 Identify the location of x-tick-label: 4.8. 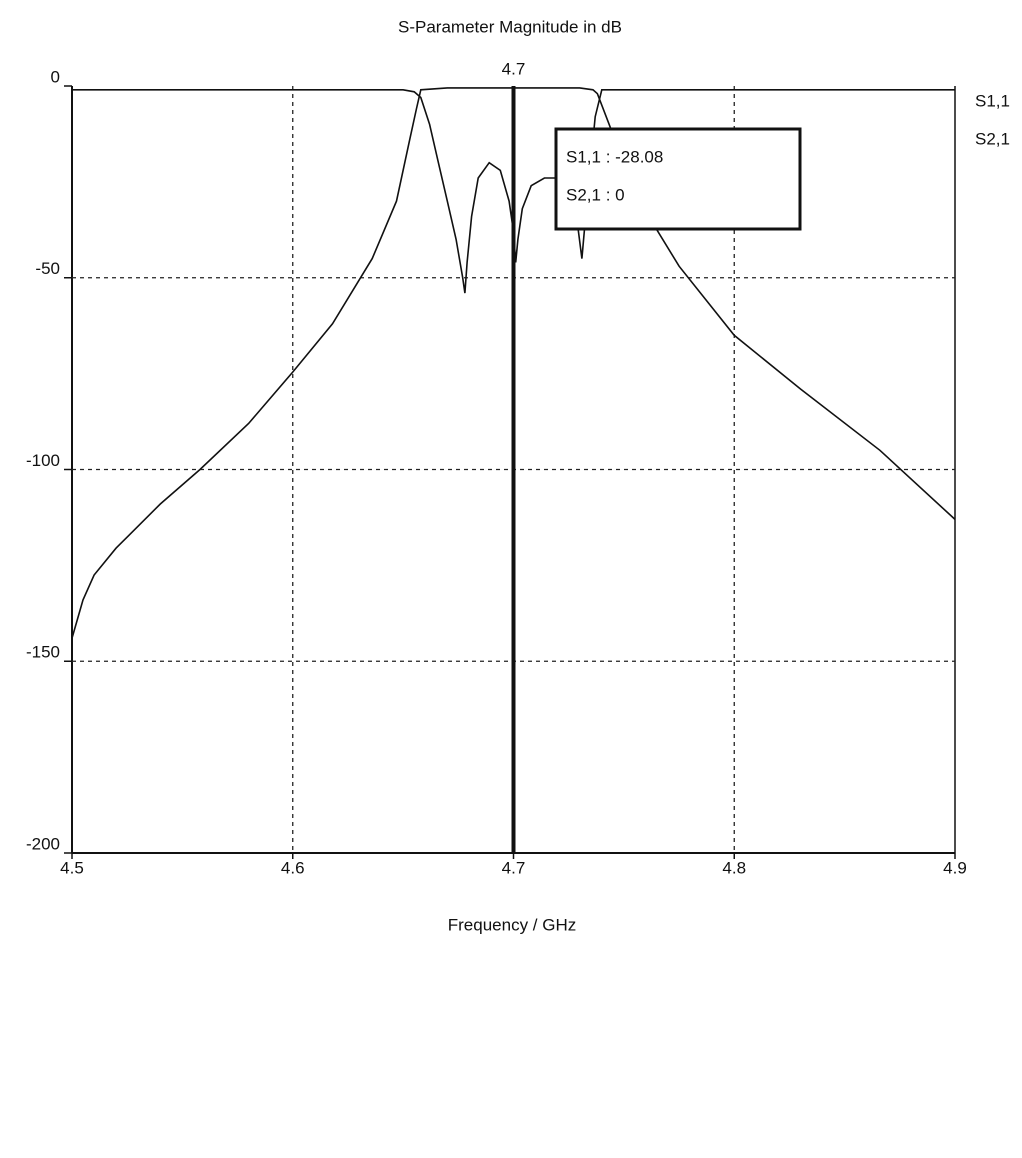
(734, 867).